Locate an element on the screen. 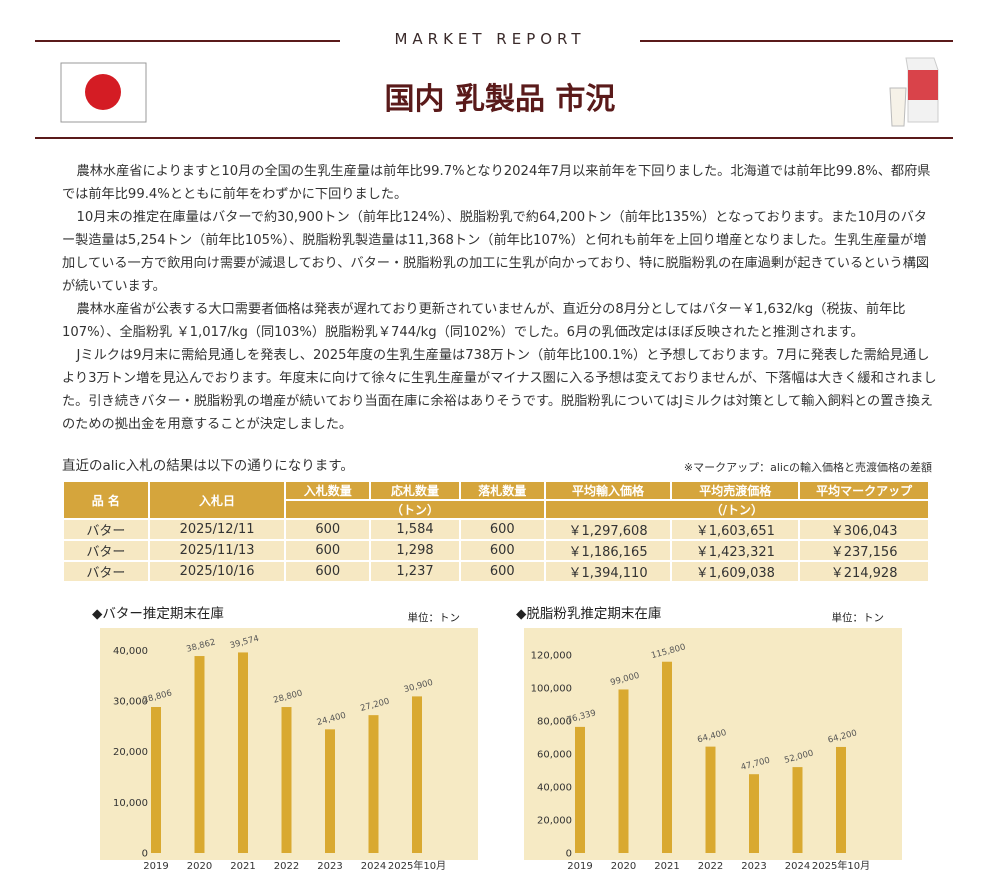 This screenshot has width=1000, height=894. y-tick-label: 80,000 is located at coordinates (554, 721).